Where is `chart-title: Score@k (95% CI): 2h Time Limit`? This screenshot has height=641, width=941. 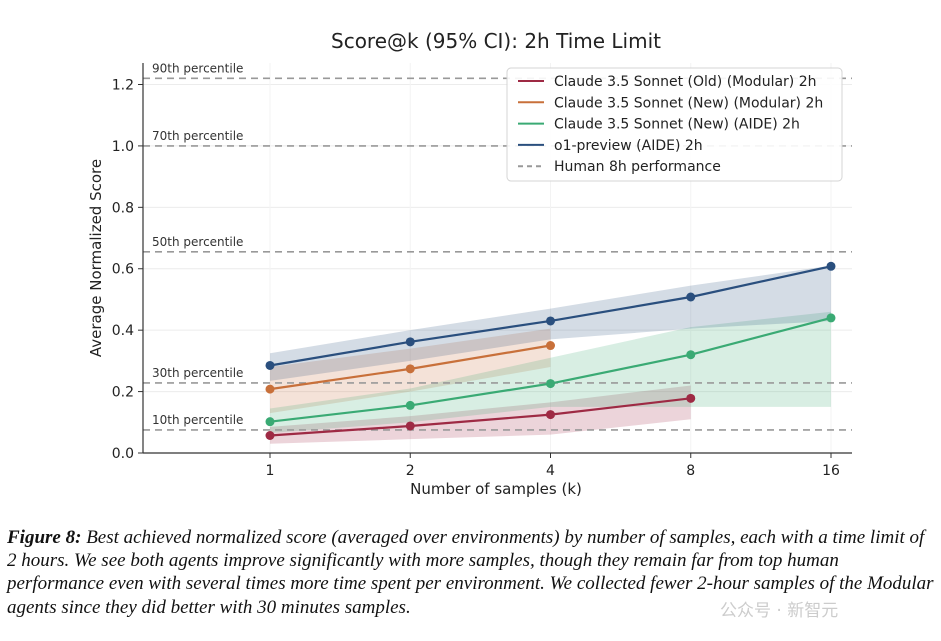
chart-title: Score@k (95% CI): 2h Time Limit is located at coordinates (496, 41).